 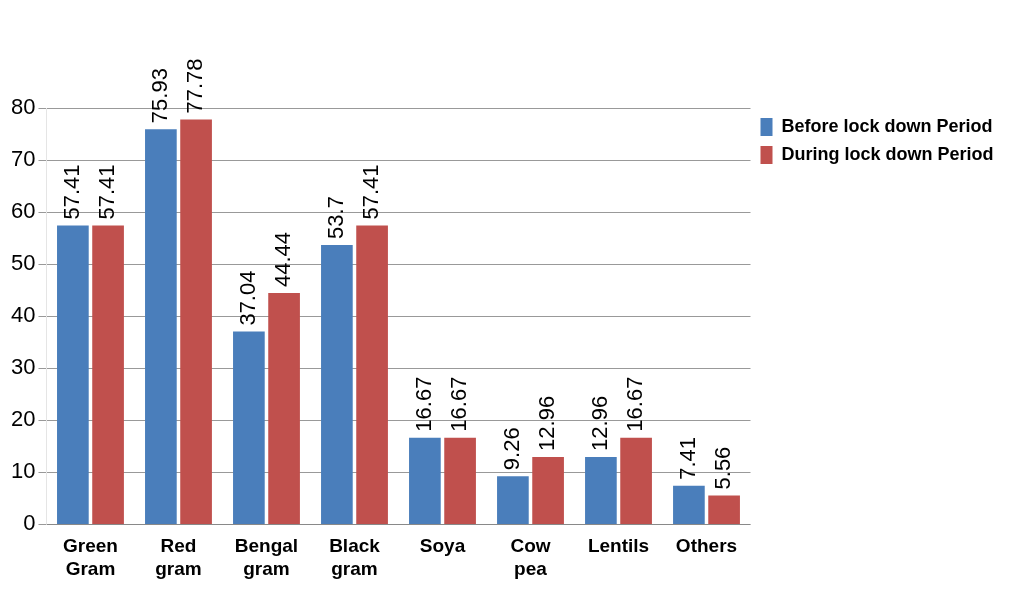 I want to click on y-tick-label: 30, so click(x=23, y=367).